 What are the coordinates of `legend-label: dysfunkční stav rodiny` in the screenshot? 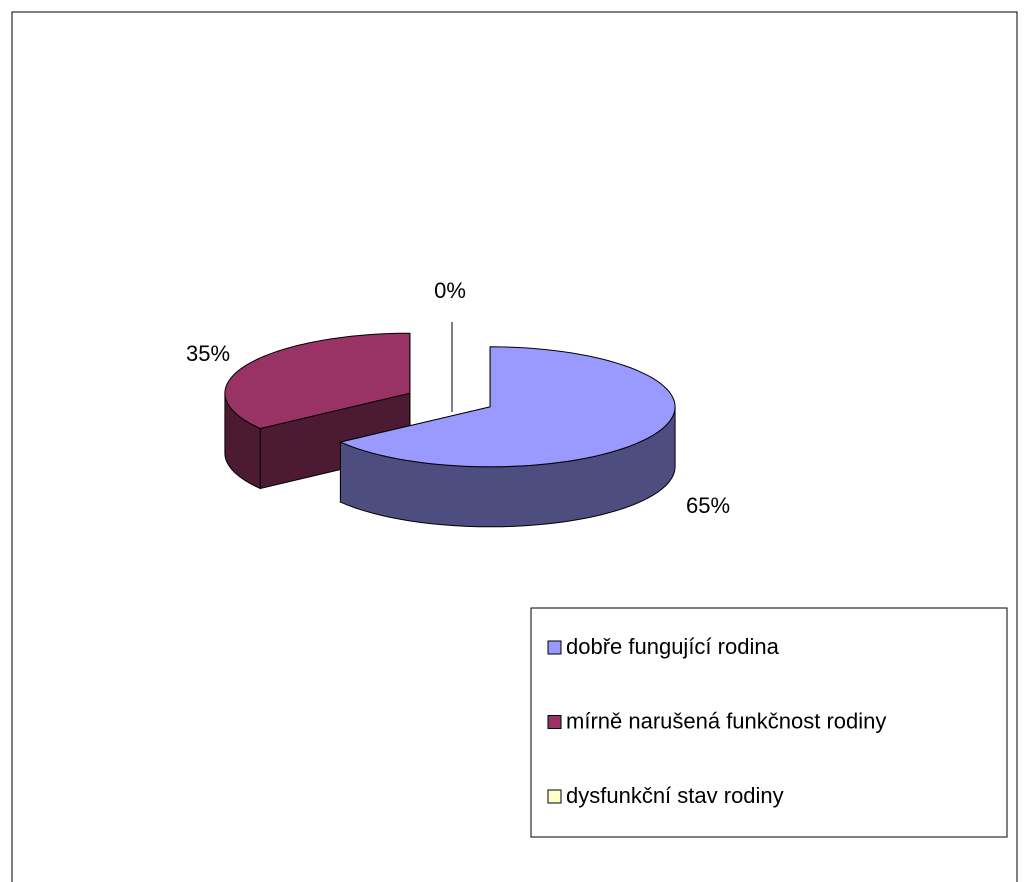 It's located at (675, 795).